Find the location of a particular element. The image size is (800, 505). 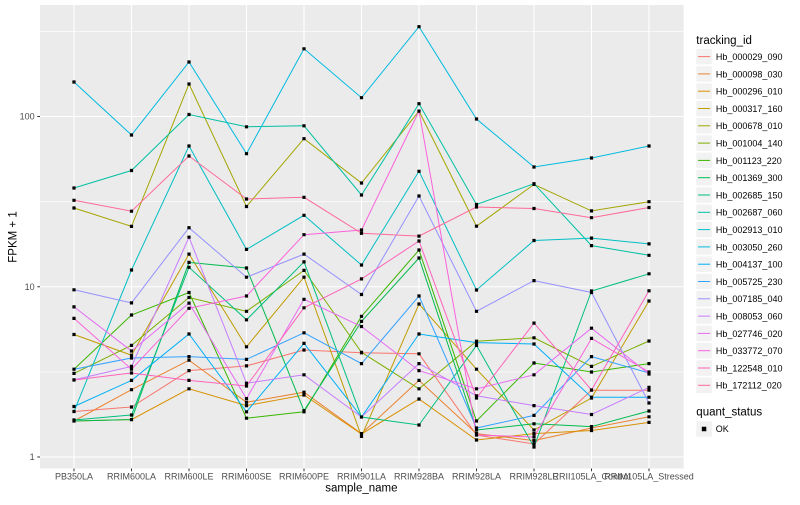

svg-text: 100 is located at coordinates (27, 117).